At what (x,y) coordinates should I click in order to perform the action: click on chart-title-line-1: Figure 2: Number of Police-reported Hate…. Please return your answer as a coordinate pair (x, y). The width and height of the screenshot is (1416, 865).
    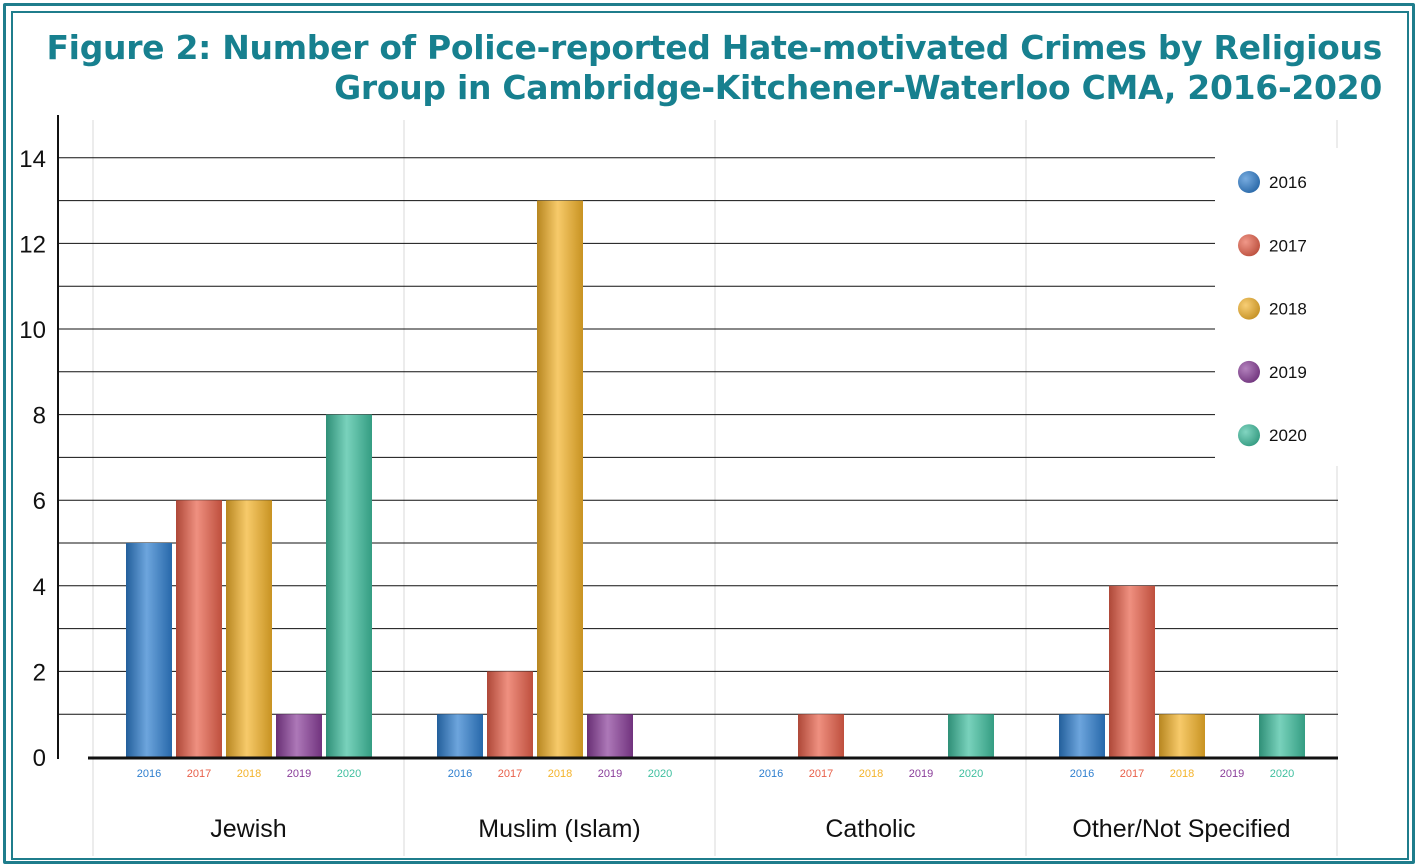
    Looking at the image, I should click on (714, 47).